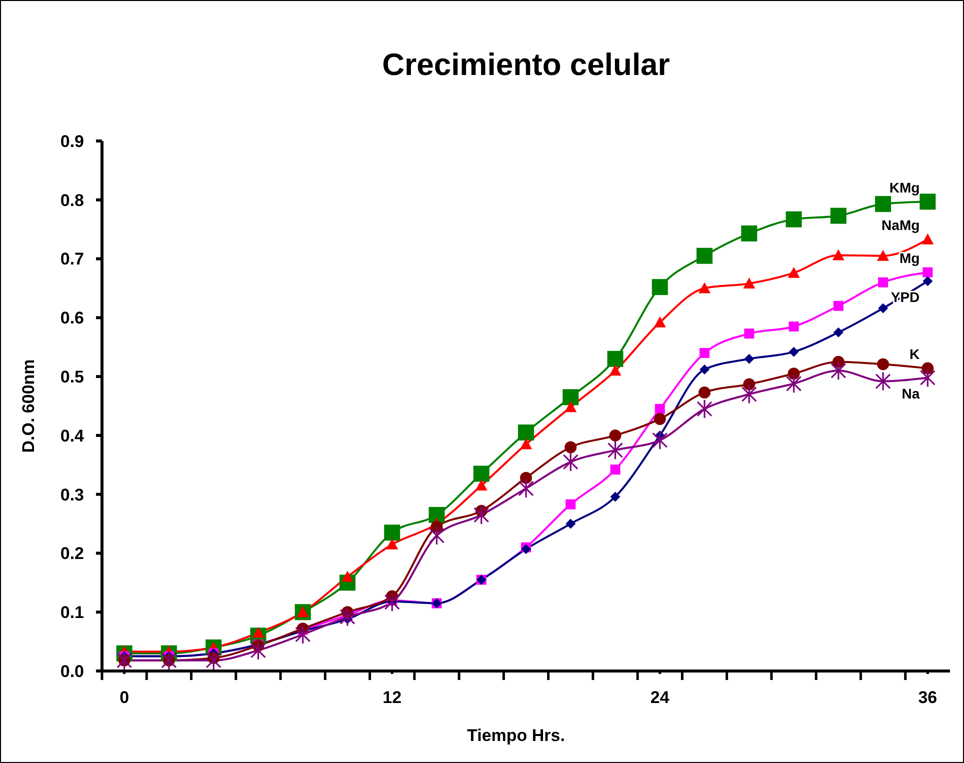  Describe the element at coordinates (72, 554) in the screenshot. I see `y-tick-label: 0.2` at that location.